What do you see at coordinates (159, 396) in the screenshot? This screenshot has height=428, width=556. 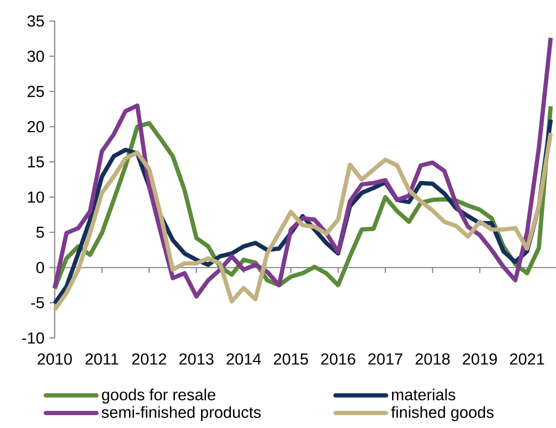 I see `legend-label: goods for resale` at bounding box center [159, 396].